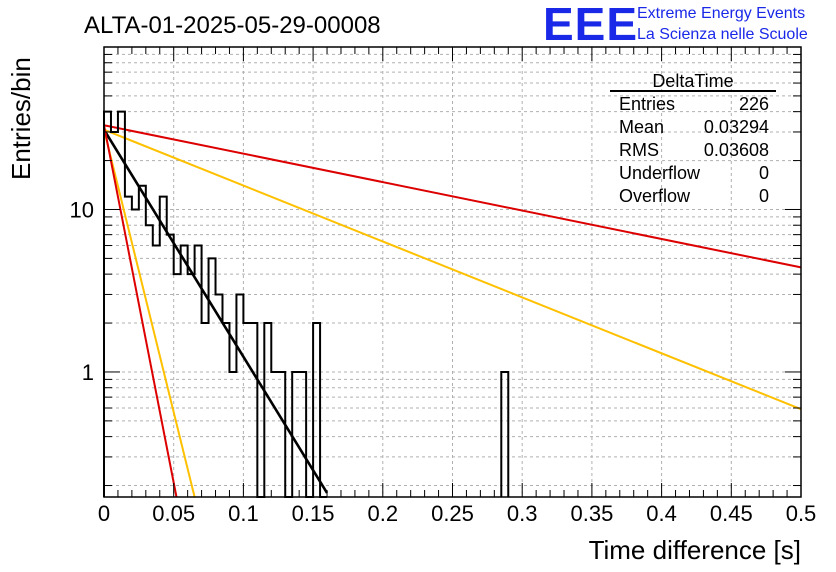 The image size is (836, 572). What do you see at coordinates (641, 127) in the screenshot?
I see `stats-label: Mean` at bounding box center [641, 127].